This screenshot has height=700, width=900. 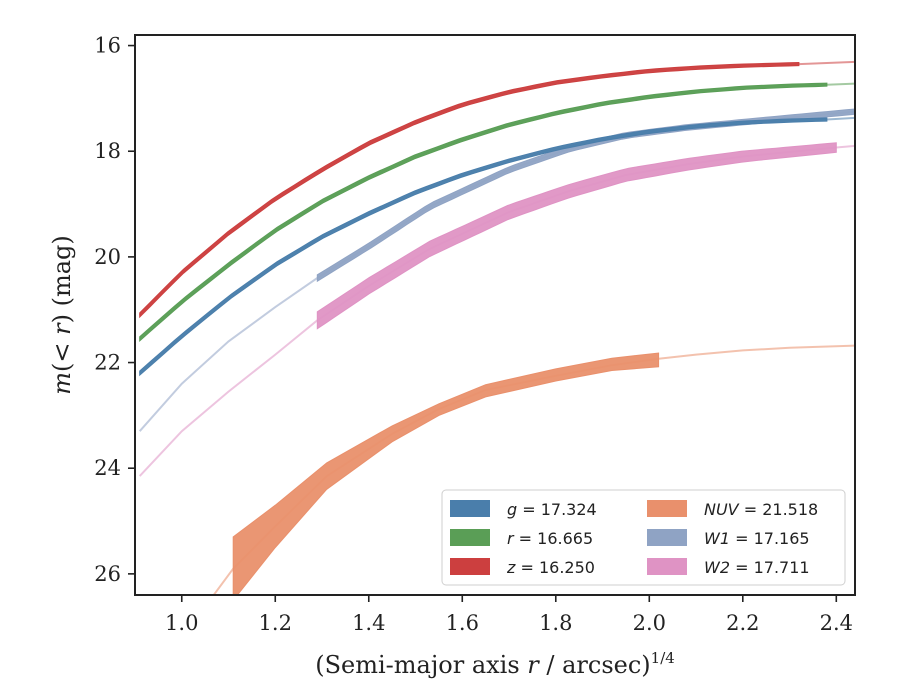 What do you see at coordinates (663, 658) in the screenshot?
I see `x-axis-title-superscript: 1/4` at bounding box center [663, 658].